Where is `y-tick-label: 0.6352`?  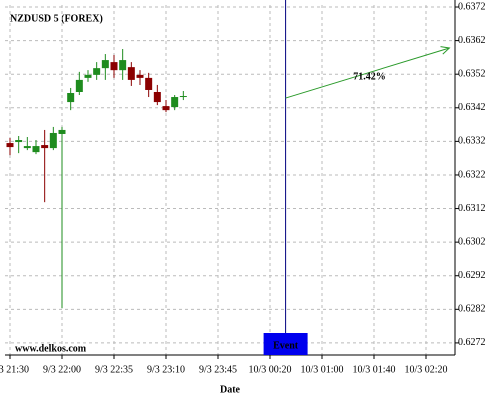 y-tick-label: 0.6352 is located at coordinates (472, 73).